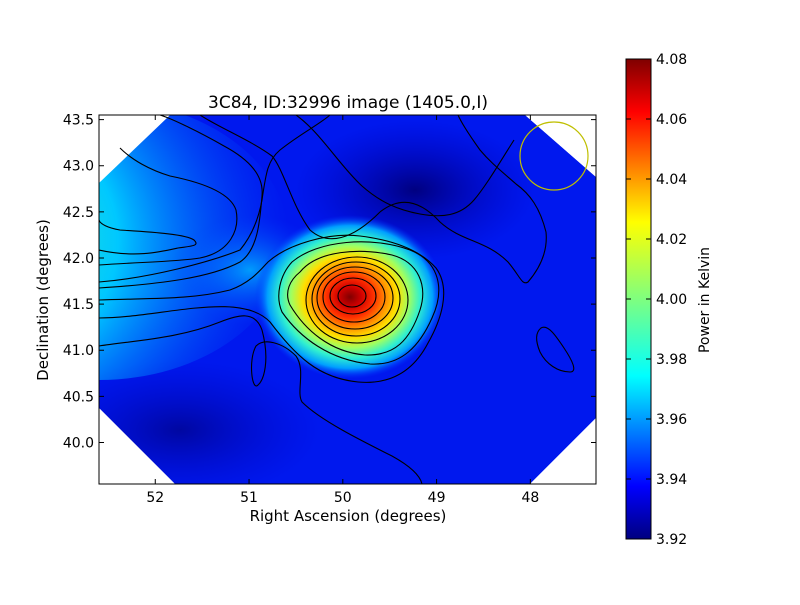 The image size is (800, 605). What do you see at coordinates (78, 121) in the screenshot?
I see `y-tick-label: 43.5` at bounding box center [78, 121].